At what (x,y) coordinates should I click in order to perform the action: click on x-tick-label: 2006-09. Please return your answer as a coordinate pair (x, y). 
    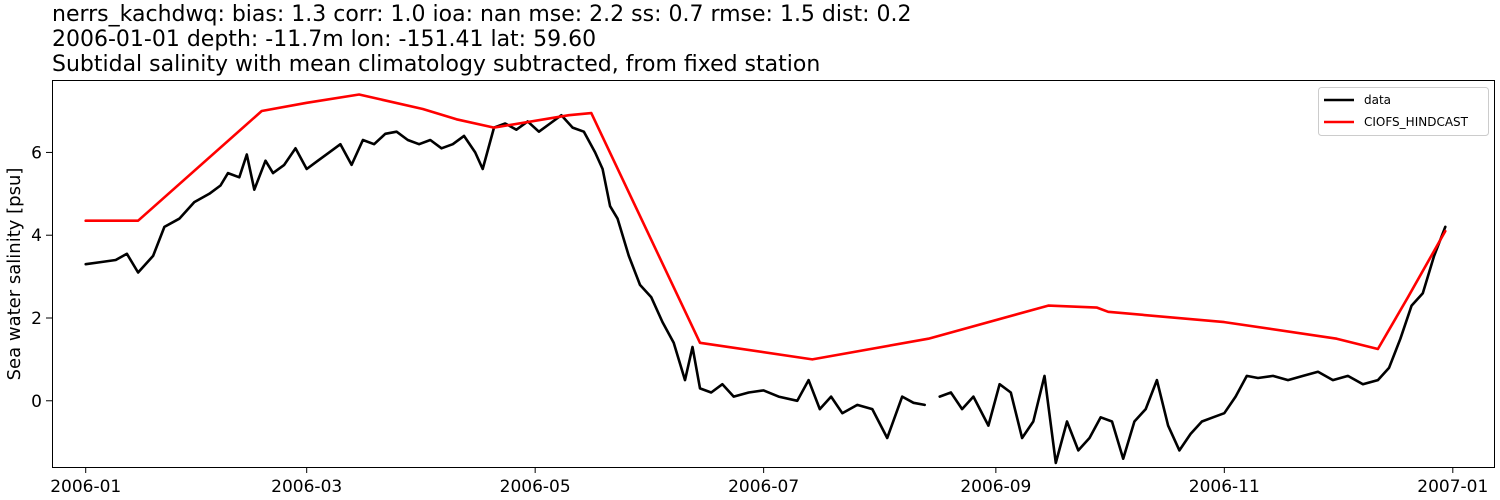
    Looking at the image, I should click on (995, 487).